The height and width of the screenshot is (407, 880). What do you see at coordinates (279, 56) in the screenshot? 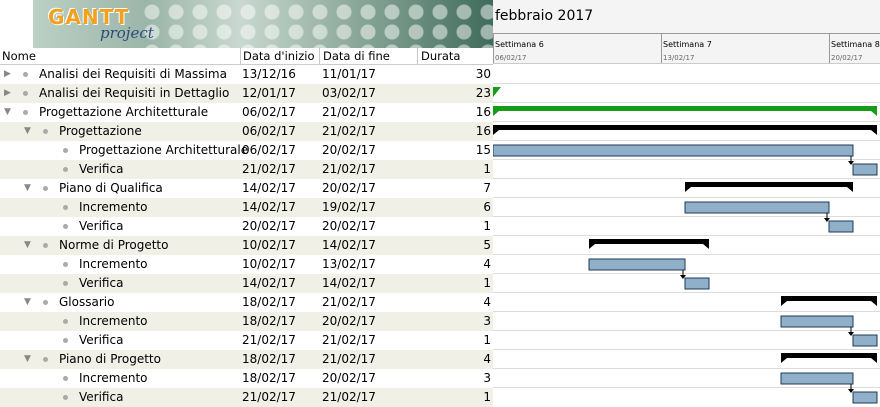
I see `column-header-start: Data d'inizio` at bounding box center [279, 56].